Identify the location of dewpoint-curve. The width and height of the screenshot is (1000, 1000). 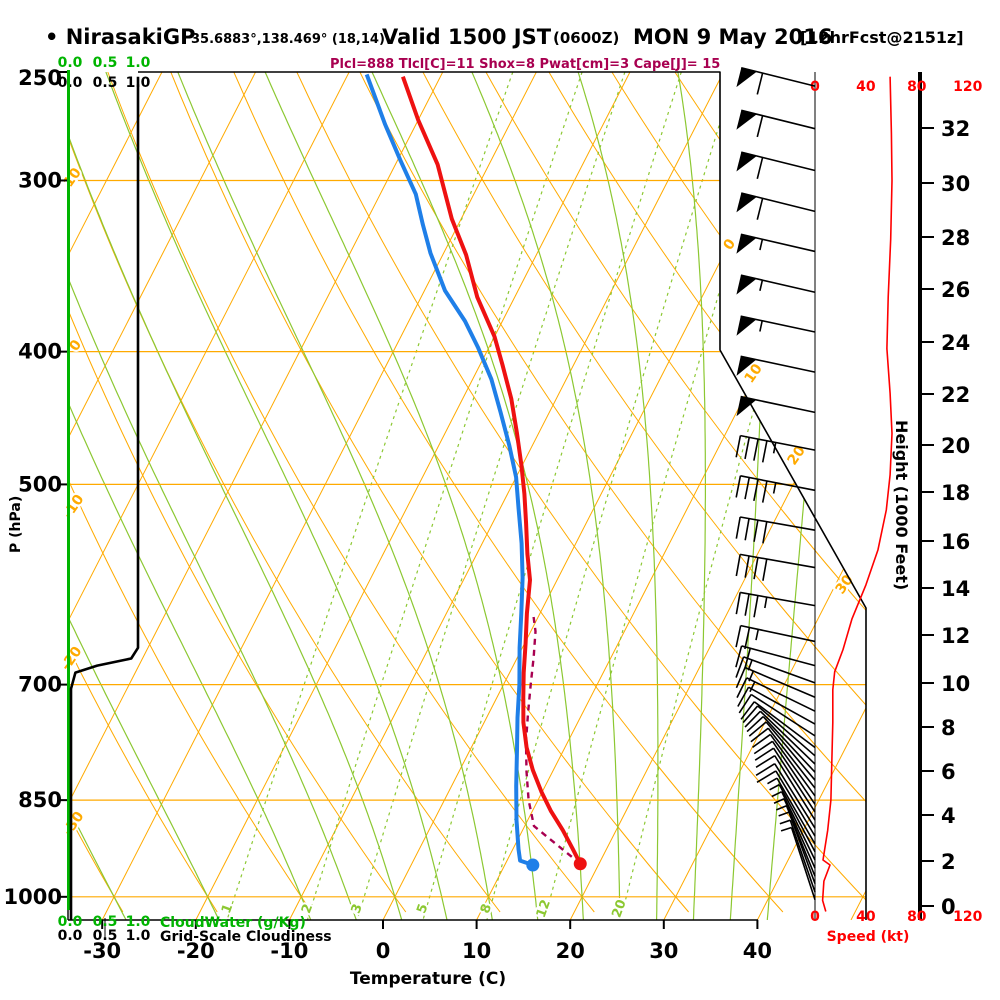
(449, 470).